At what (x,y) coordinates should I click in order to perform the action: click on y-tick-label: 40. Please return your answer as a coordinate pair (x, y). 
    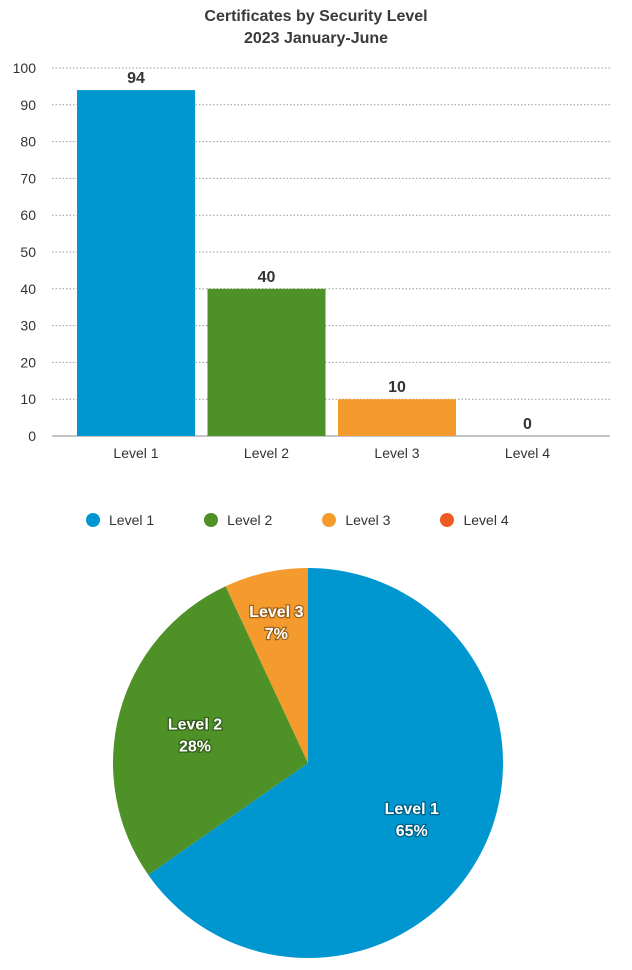
    Looking at the image, I should click on (28, 289).